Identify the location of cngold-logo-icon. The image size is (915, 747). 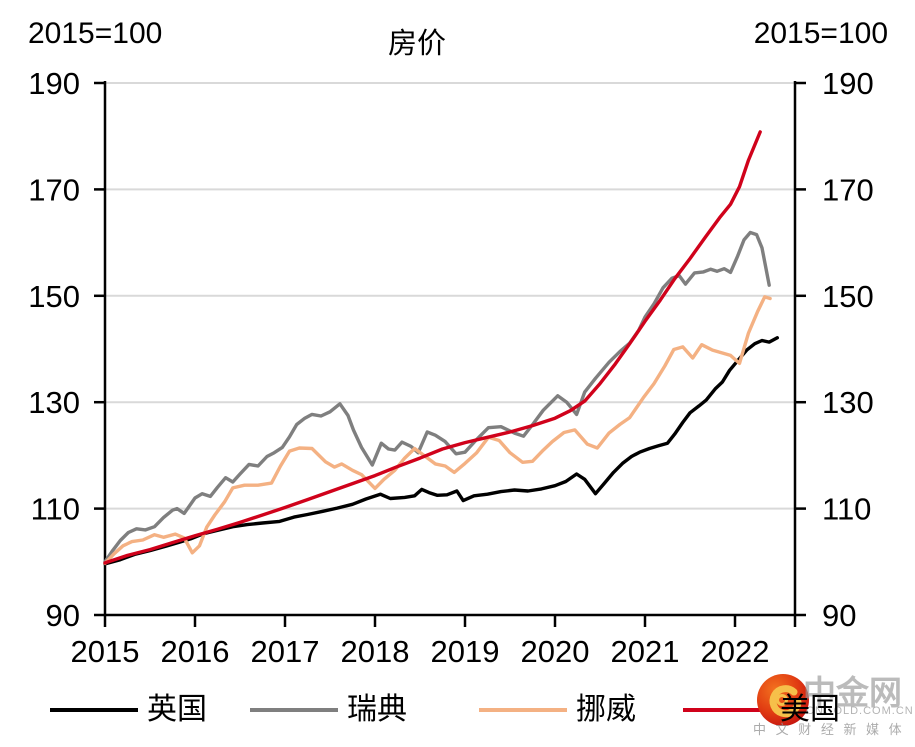
(783, 700).